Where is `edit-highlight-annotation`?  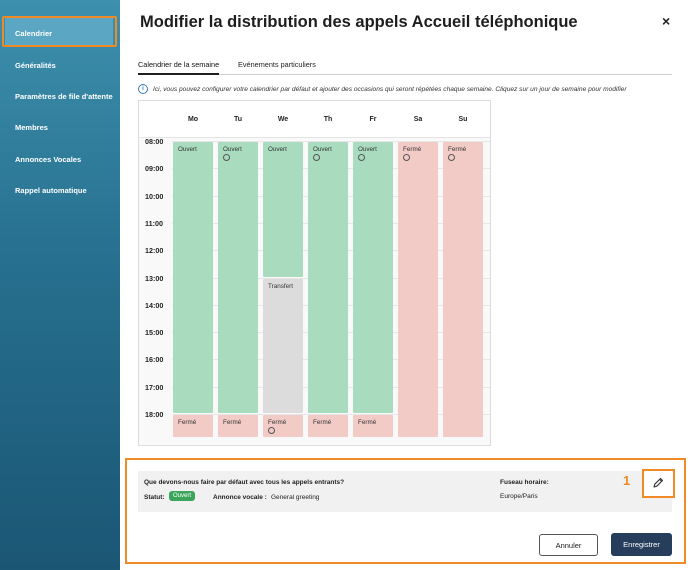
edit-highlight-annotation is located at coordinates (658, 483).